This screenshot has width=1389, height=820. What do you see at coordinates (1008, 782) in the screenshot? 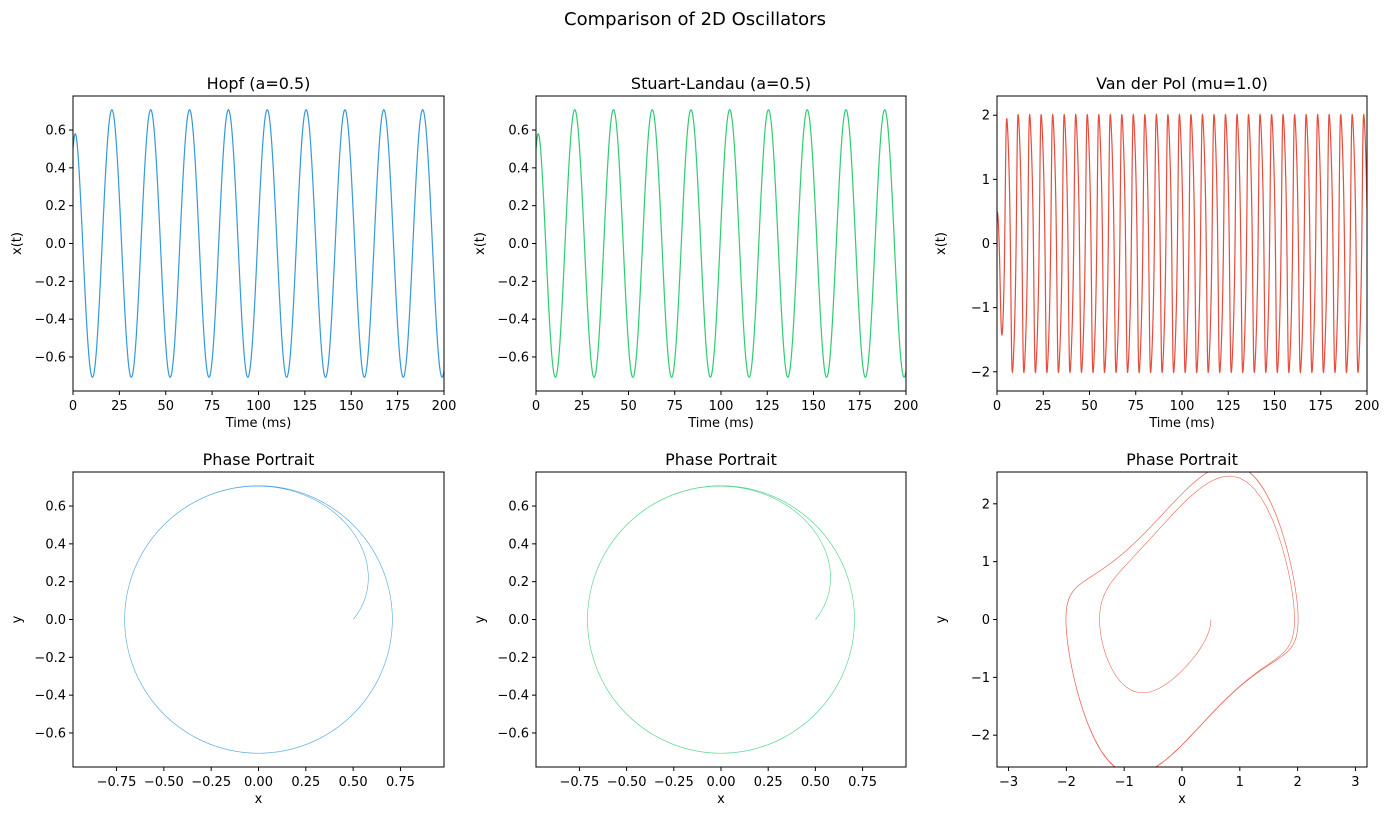
I see `x-tick-label: −3` at bounding box center [1008, 782].